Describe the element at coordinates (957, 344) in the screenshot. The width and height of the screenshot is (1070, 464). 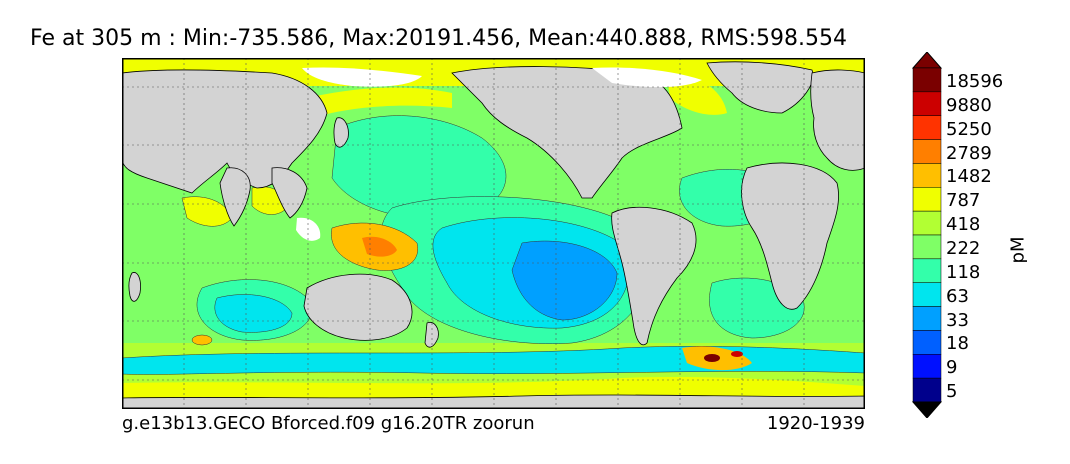
I see `colorbar-tick-label: 18` at that location.